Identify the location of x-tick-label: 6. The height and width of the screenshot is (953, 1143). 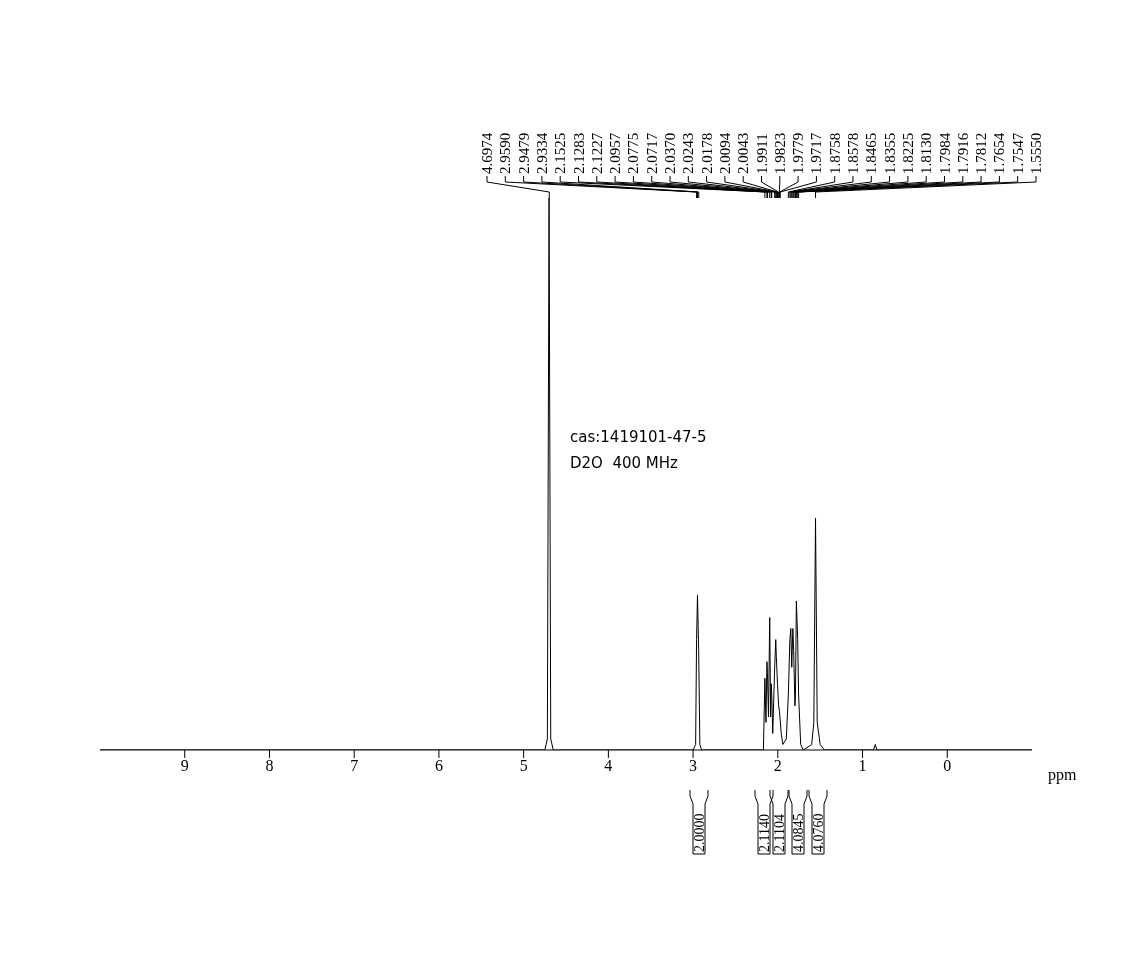
(438, 766).